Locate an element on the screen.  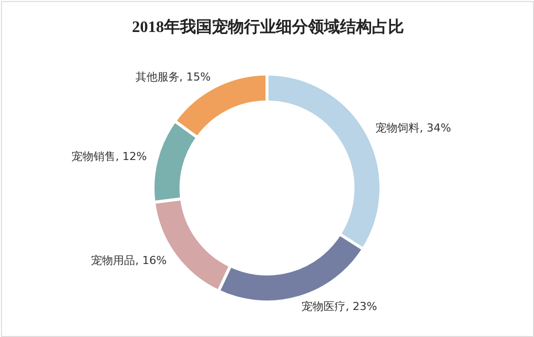
slice-label: 宠物用品, 16% is located at coordinates (129, 260).